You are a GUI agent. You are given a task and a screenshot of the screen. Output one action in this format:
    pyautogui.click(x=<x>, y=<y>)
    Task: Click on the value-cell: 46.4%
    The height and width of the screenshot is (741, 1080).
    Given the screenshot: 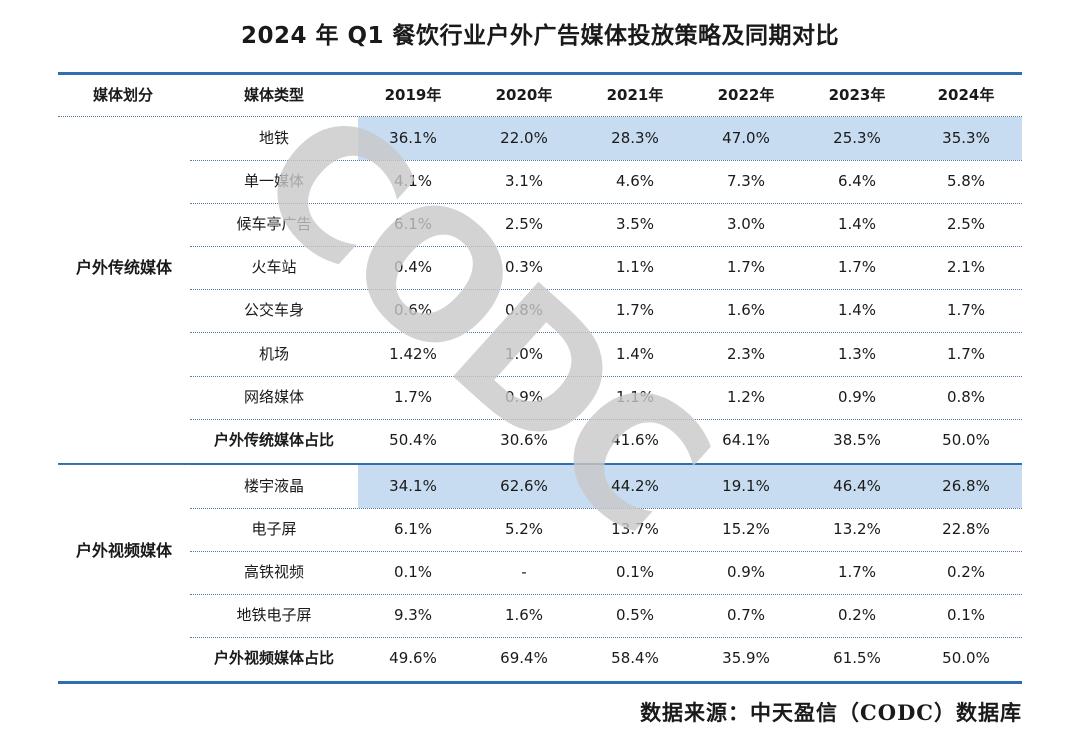 What is the action you would take?
    pyautogui.click(x=857, y=486)
    